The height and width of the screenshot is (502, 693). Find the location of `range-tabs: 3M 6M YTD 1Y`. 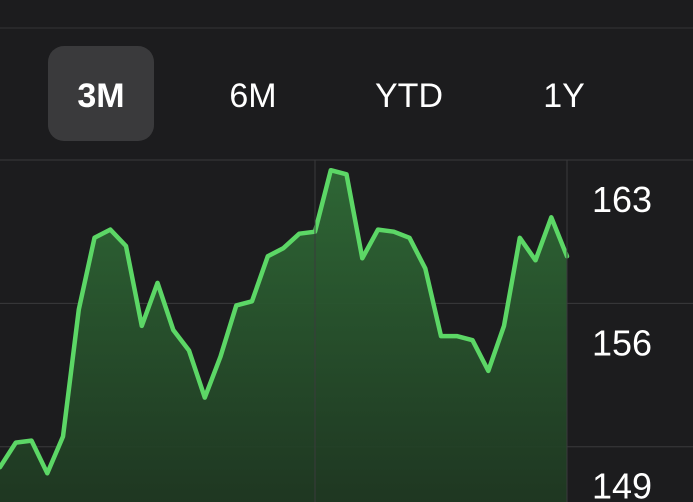

range-tabs: 3M 6M YTD 1Y is located at coordinates (316, 93).